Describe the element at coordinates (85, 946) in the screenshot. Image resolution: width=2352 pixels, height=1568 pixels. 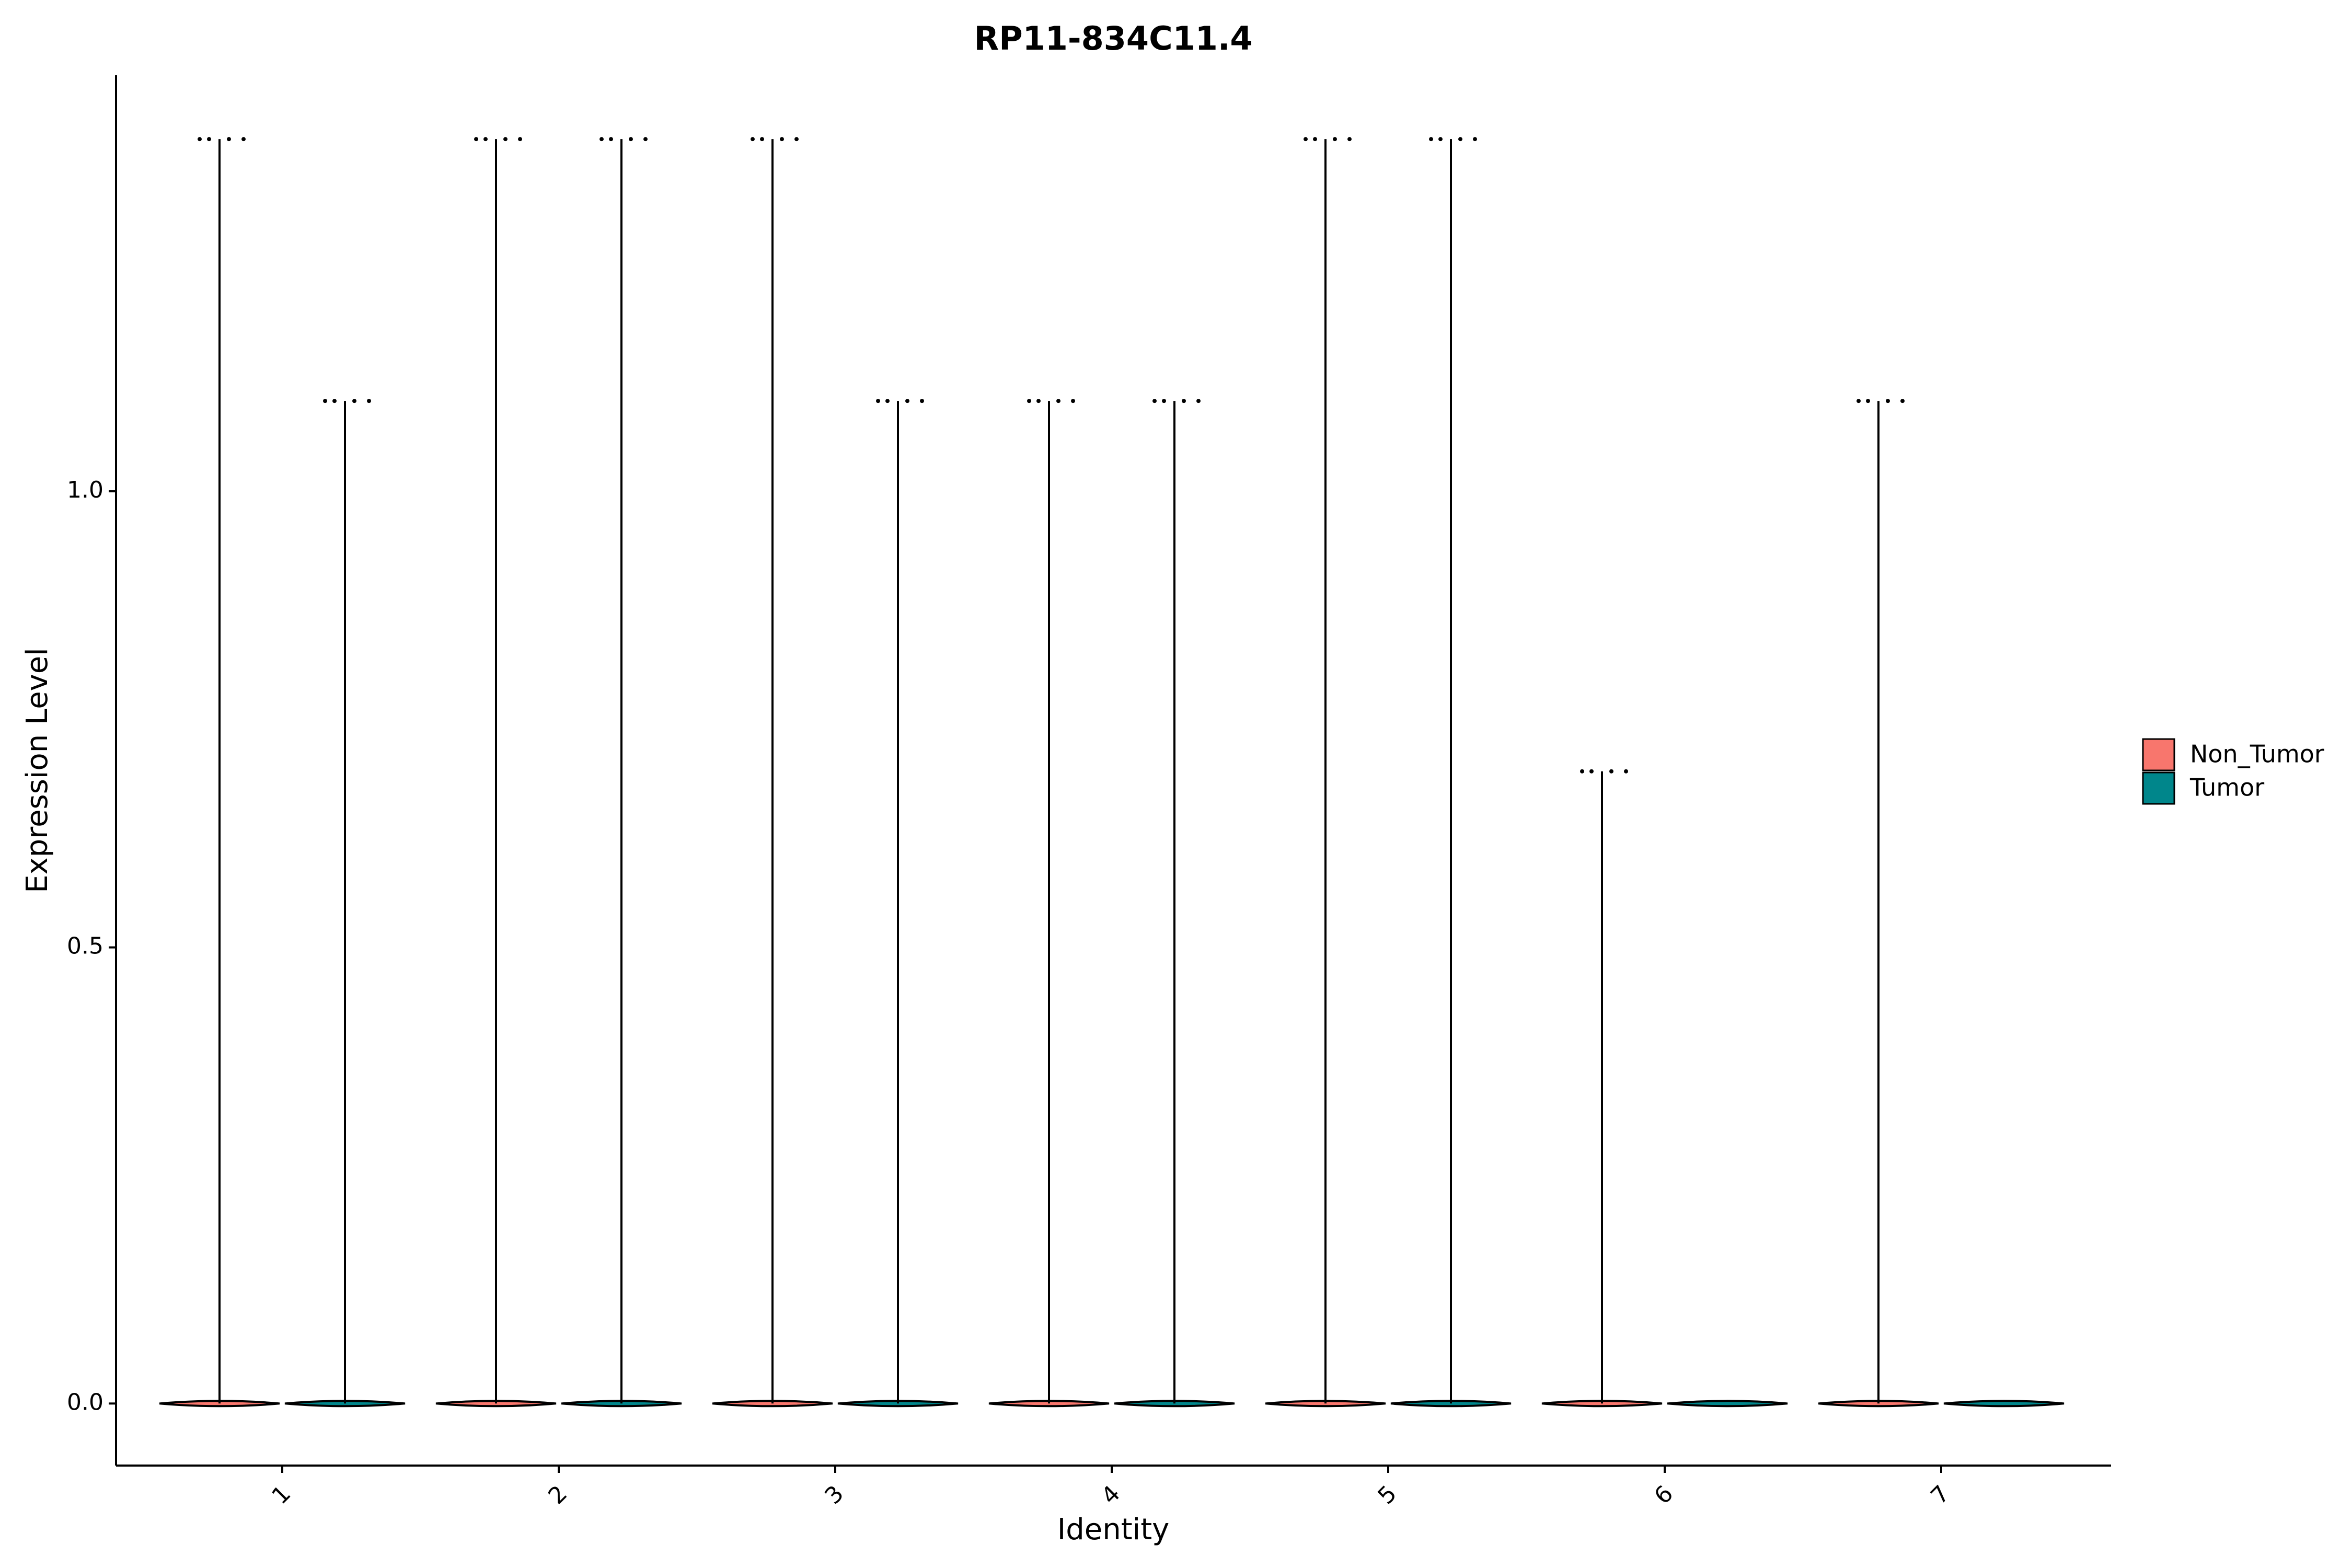
I see `y-tick-label: 0.5` at that location.